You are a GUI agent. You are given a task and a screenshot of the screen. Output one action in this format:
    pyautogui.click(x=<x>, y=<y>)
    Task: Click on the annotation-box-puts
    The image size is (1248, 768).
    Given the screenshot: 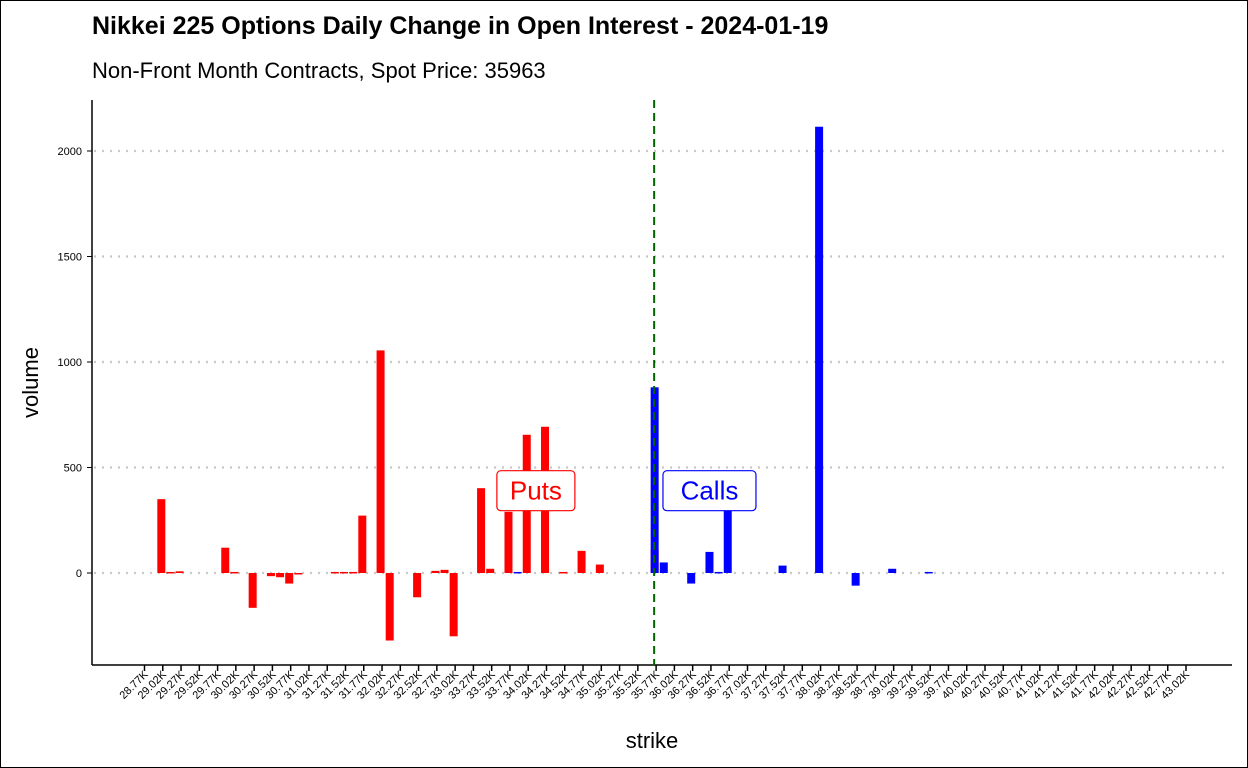 What is the action you would take?
    pyautogui.click(x=536, y=491)
    